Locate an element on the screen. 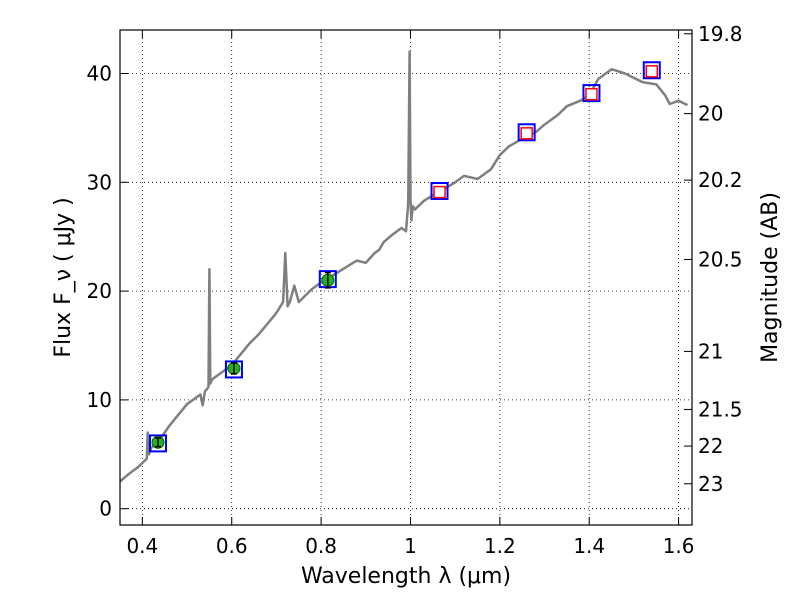 The height and width of the screenshot is (600, 800). mag-tick-label: 21.5 is located at coordinates (720, 409).